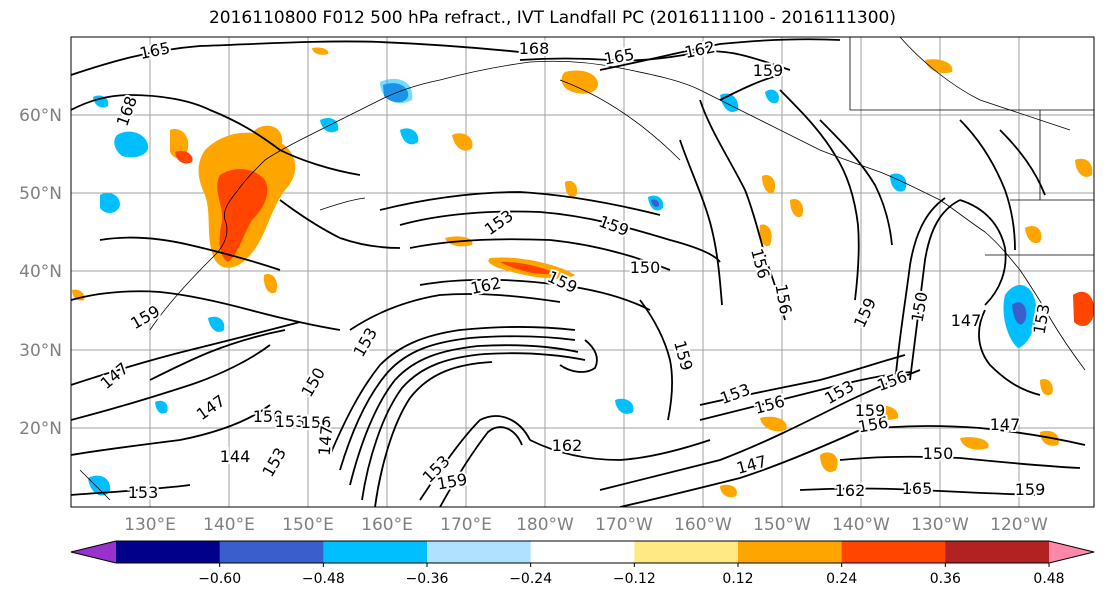 The height and width of the screenshot is (601, 1105). What do you see at coordinates (93, 552) in the screenshot?
I see `colorbar-extend-low` at bounding box center [93, 552].